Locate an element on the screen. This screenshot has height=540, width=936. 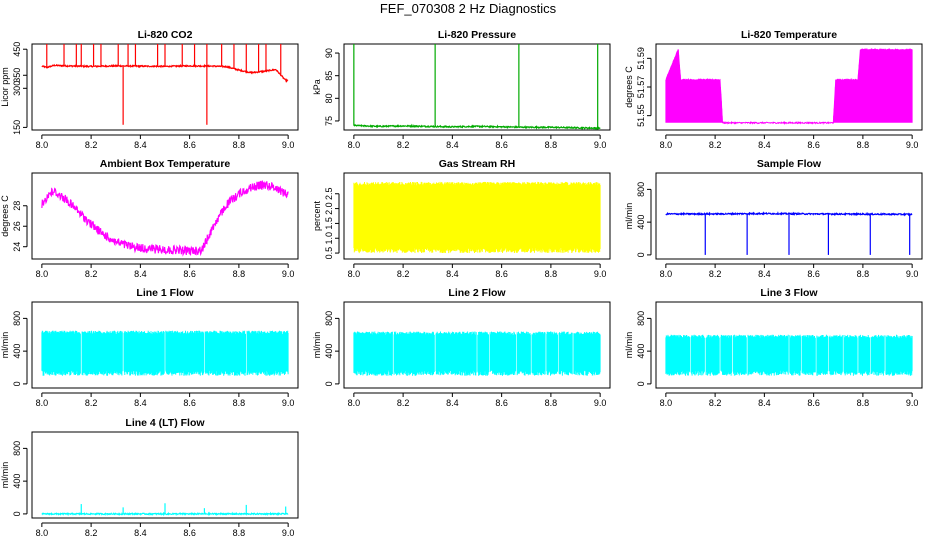
figure-title: FEF_070308 2 Hz Diagnostics is located at coordinates (468, 8).